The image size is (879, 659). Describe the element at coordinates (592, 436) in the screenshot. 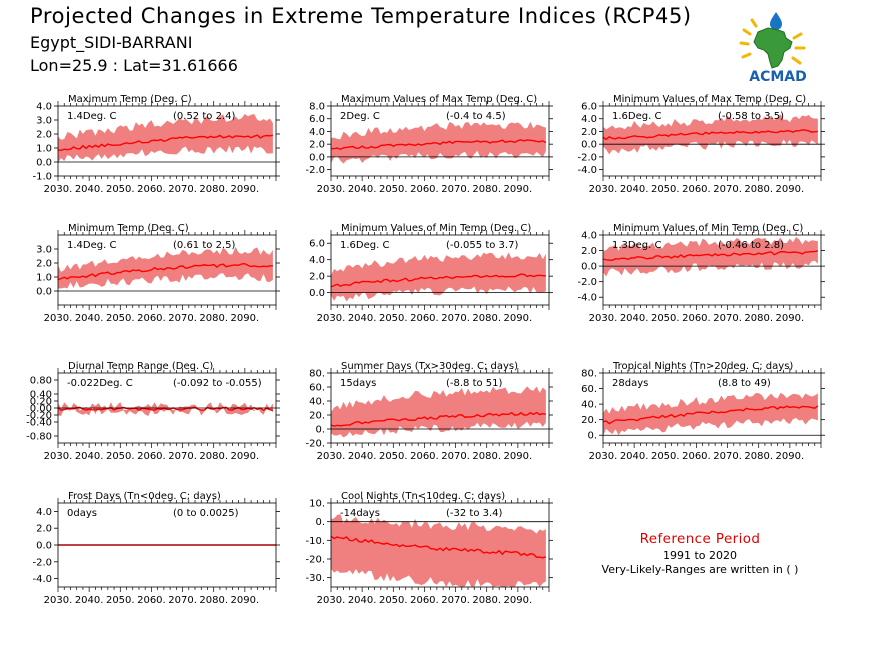

I see `y-tick-label: 0.` at that location.